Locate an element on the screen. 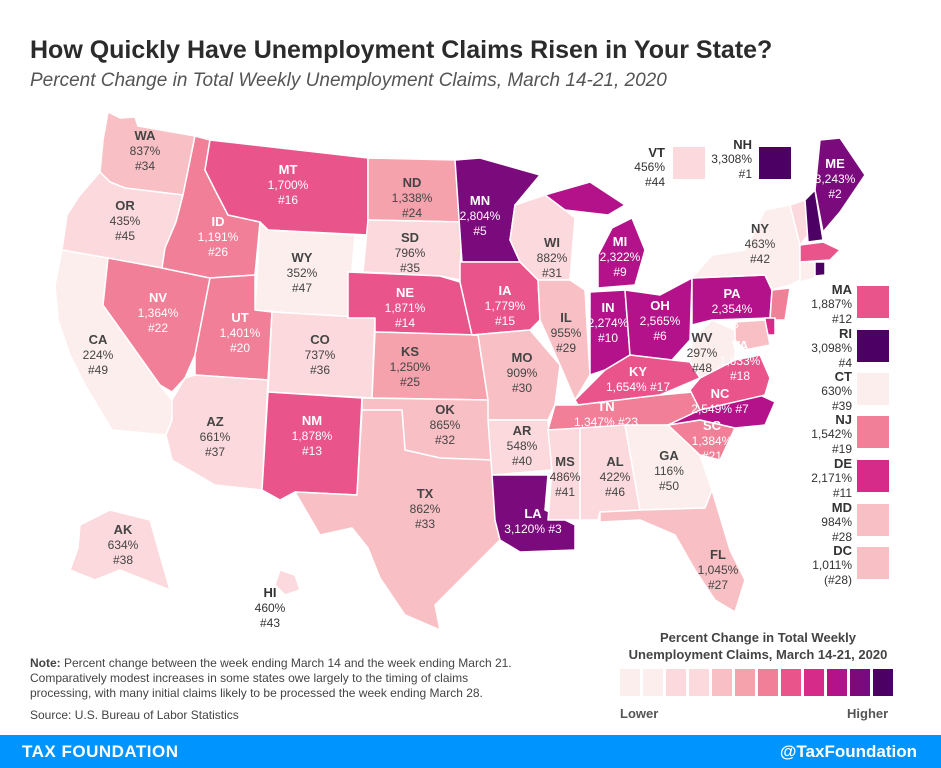 The width and height of the screenshot is (941, 768). state-label-TN-value: 1,347% #23 is located at coordinates (606, 422).